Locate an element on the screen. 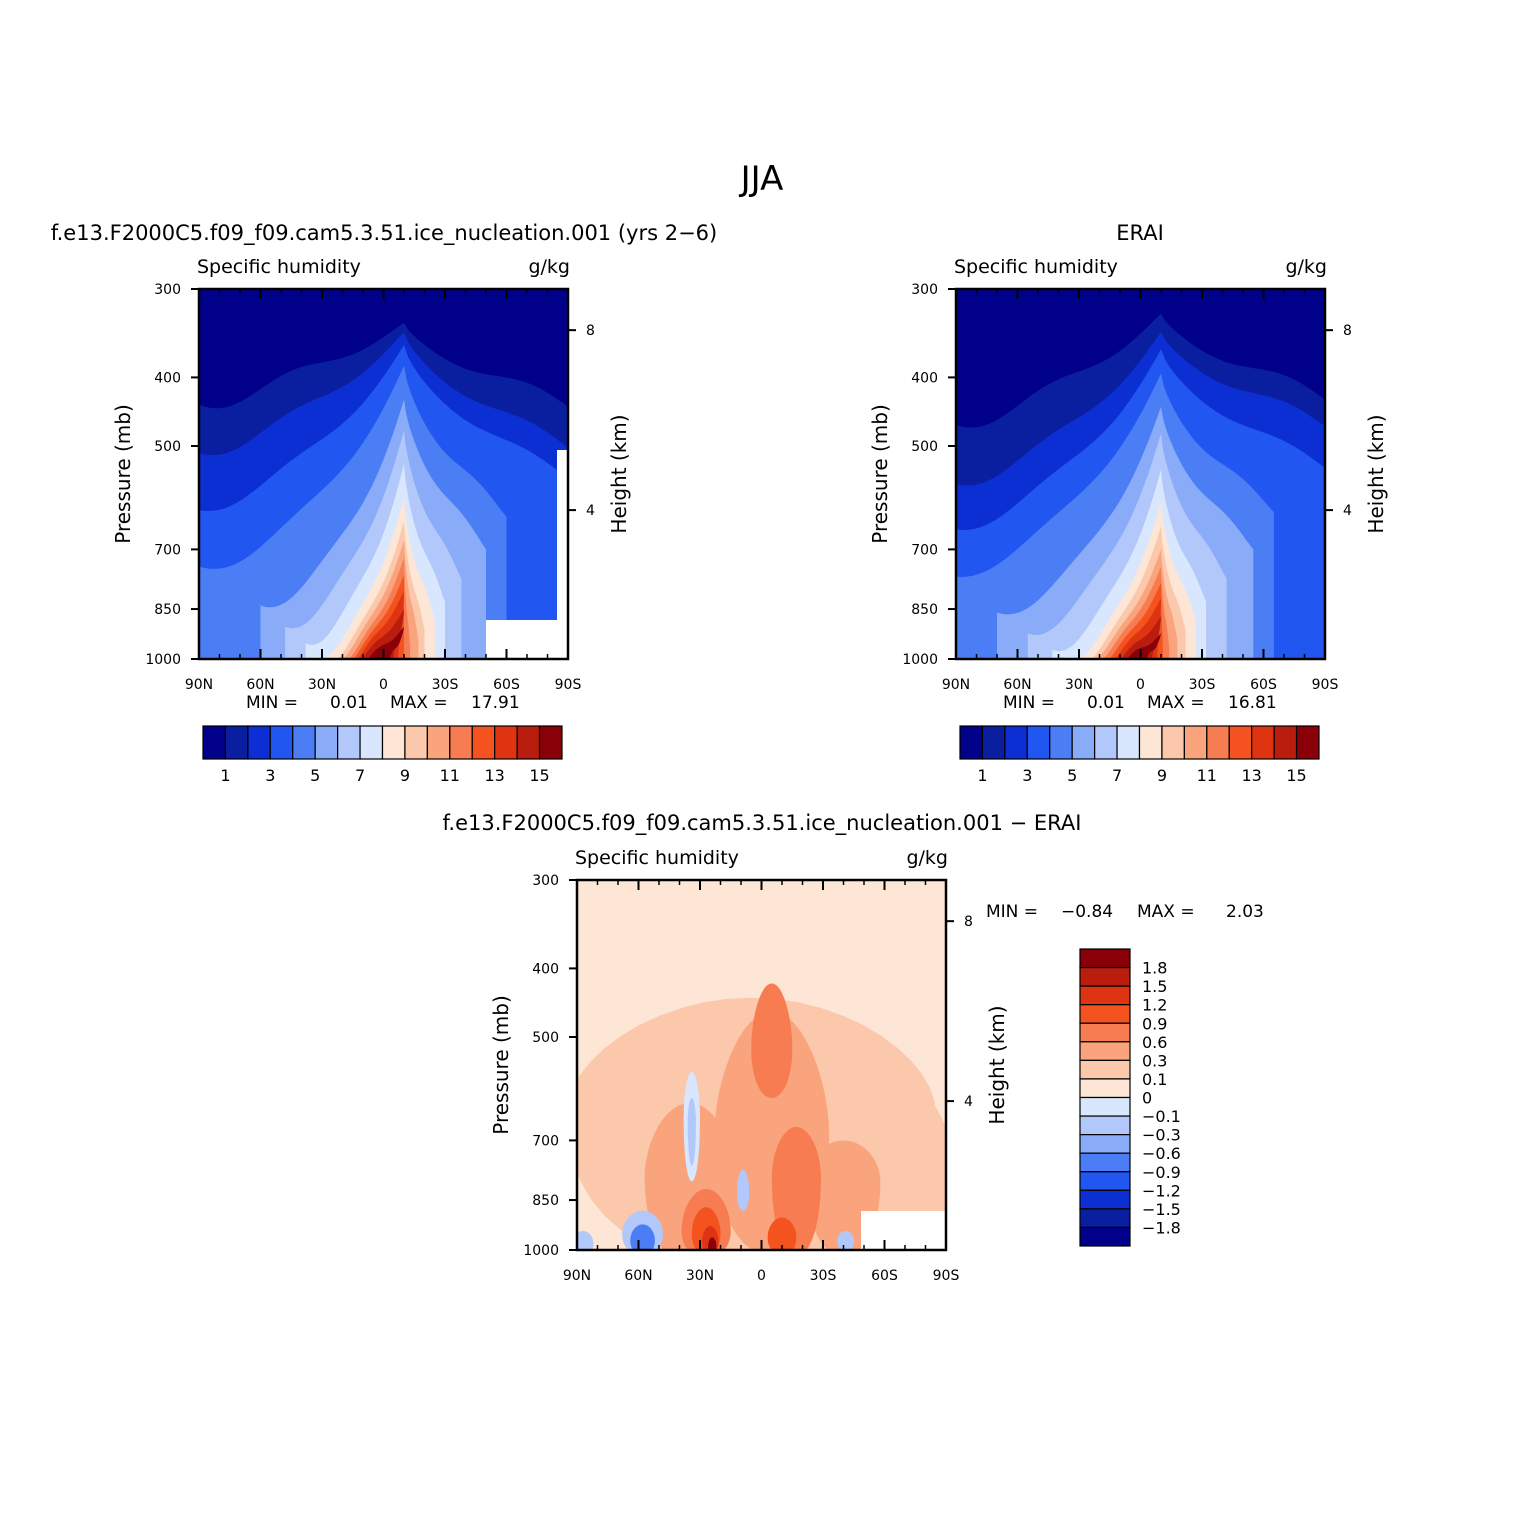 This screenshot has width=1524, height=1524. diff-region-neg-10n is located at coordinates (743, 1190).